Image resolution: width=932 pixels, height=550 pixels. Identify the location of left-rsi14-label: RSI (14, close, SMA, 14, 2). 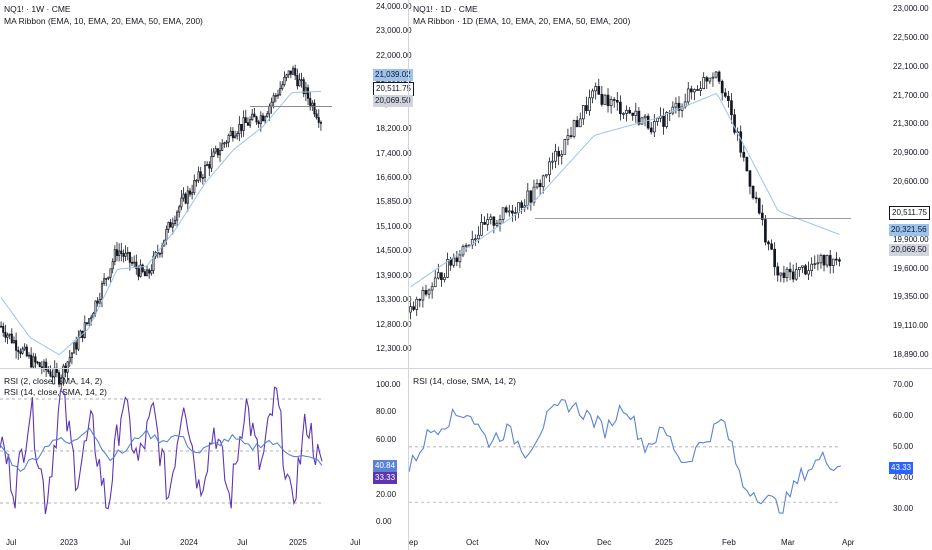
(55, 392).